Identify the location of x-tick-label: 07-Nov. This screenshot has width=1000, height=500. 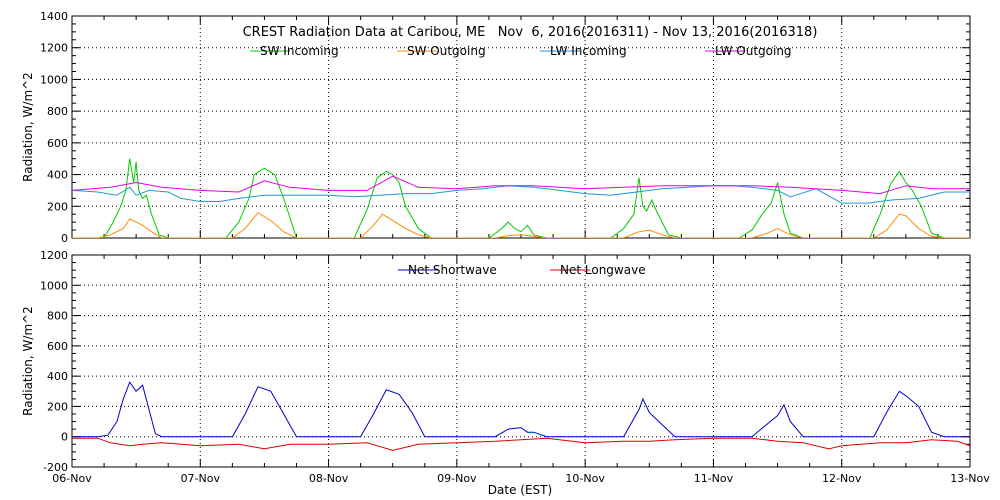
(201, 478).